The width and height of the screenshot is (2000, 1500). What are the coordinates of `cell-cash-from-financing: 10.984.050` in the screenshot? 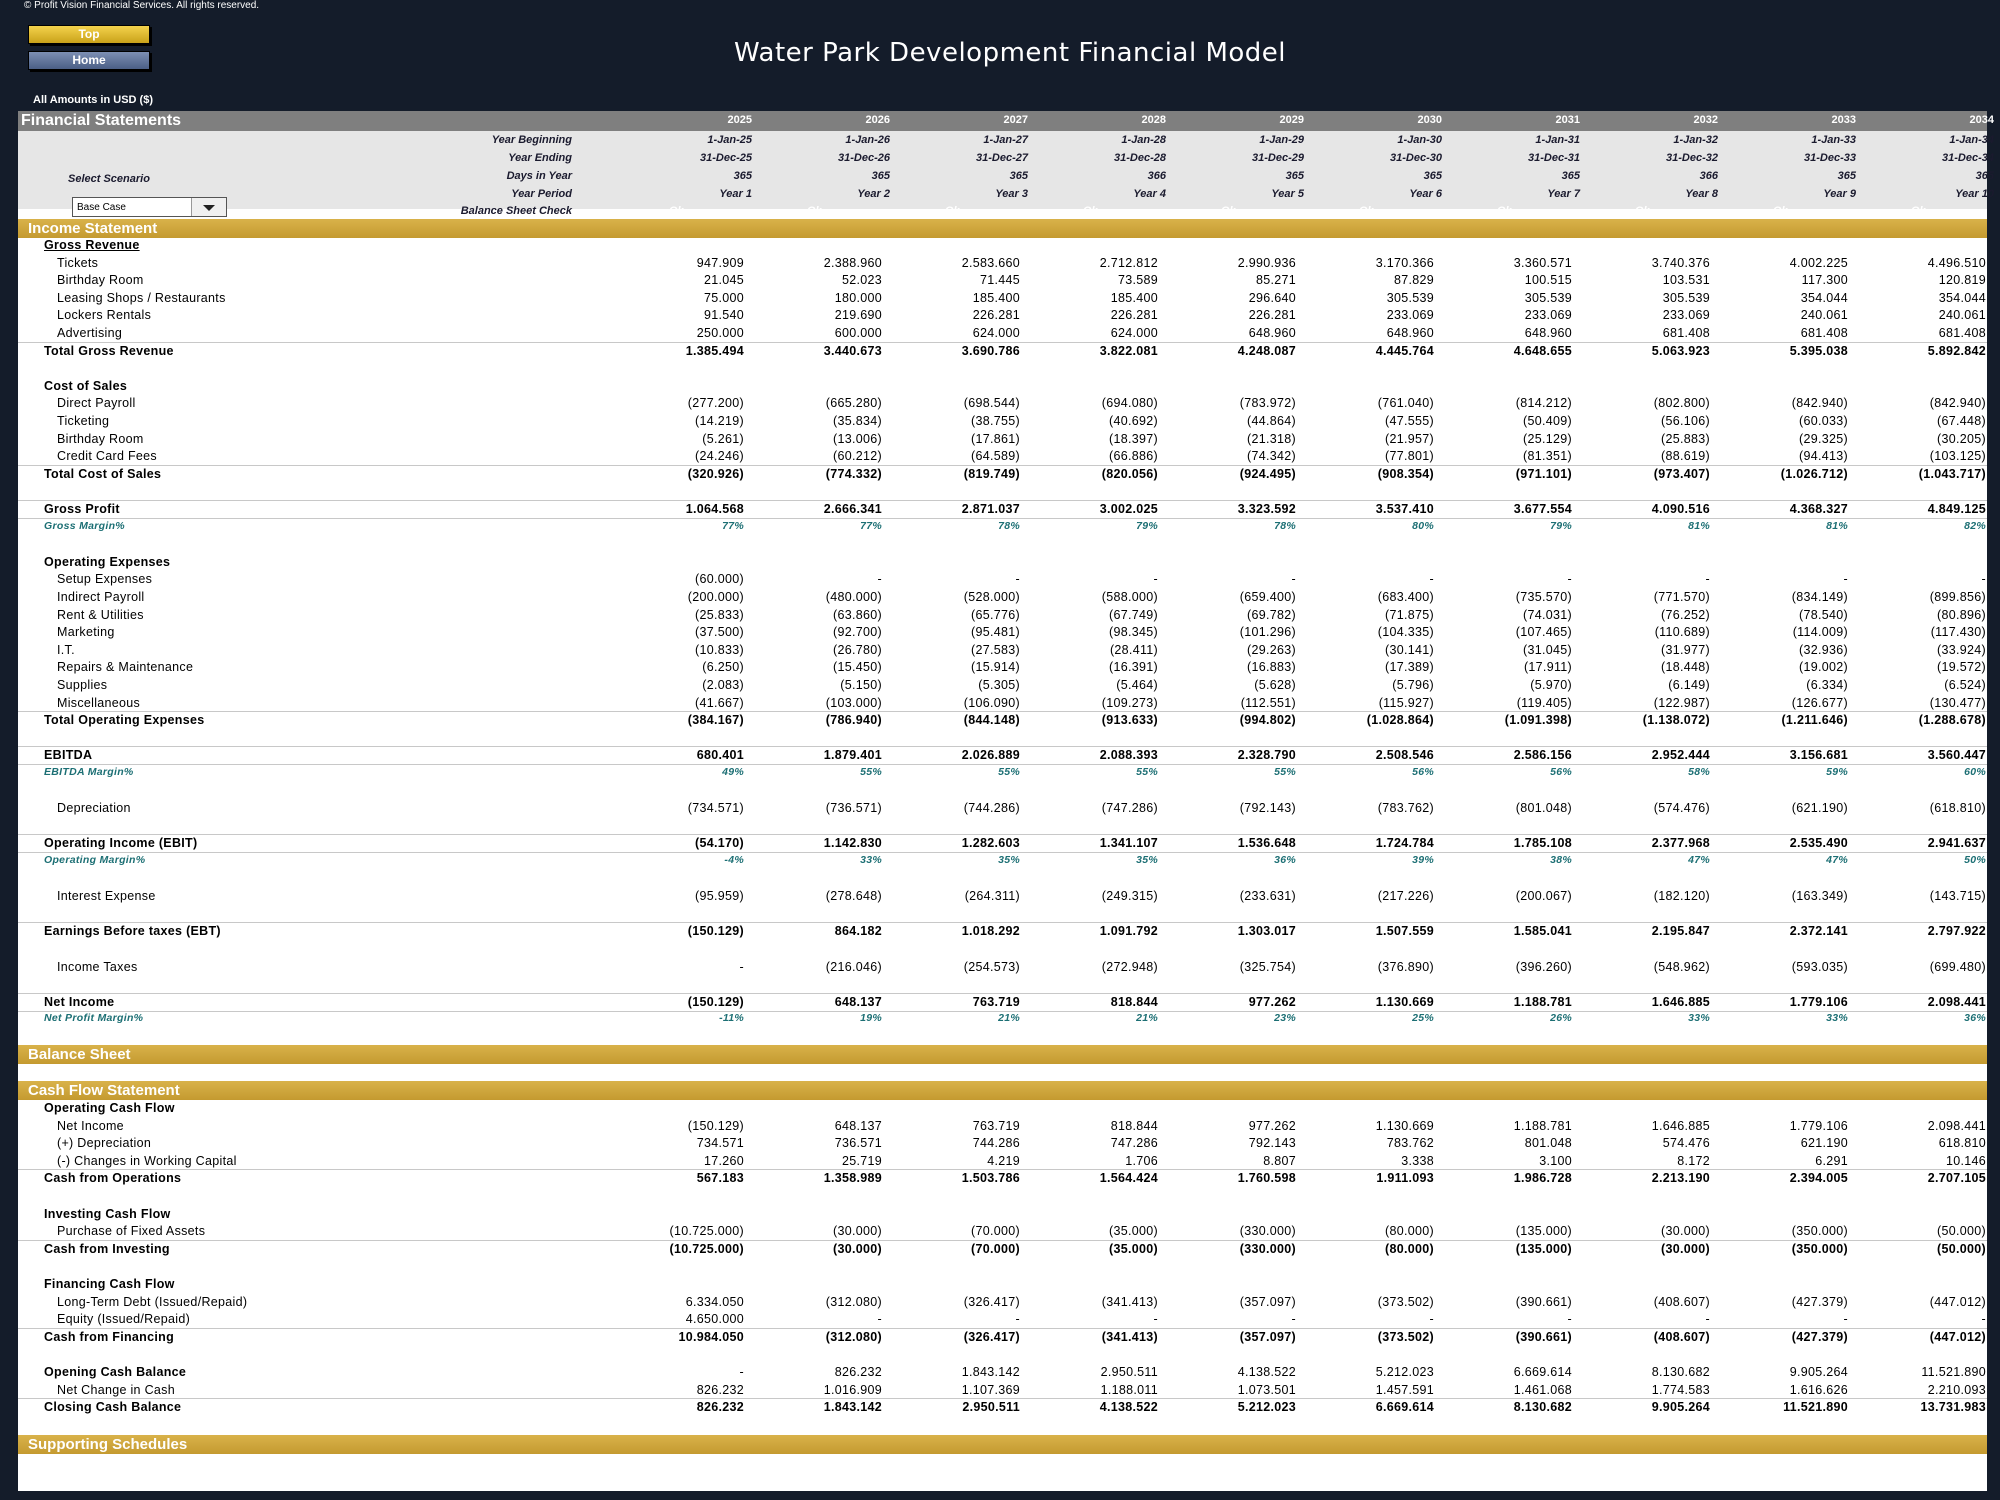 It's located at (711, 1336).